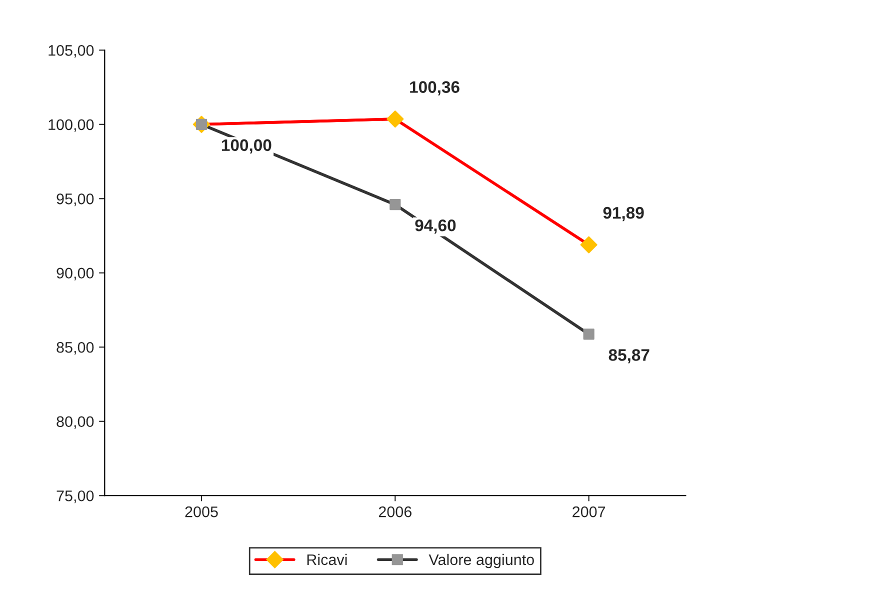  What do you see at coordinates (481, 561) in the screenshot?
I see `legend-label: Valore aggiunto` at bounding box center [481, 561].